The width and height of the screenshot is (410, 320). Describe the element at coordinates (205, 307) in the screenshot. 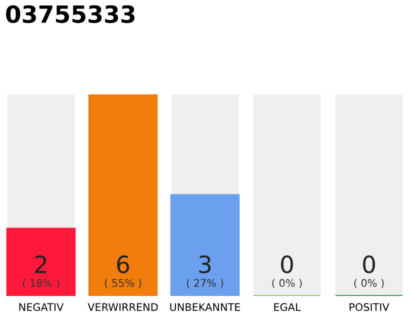

I see `x-tick-label: UNBEKANNTE` at that location.